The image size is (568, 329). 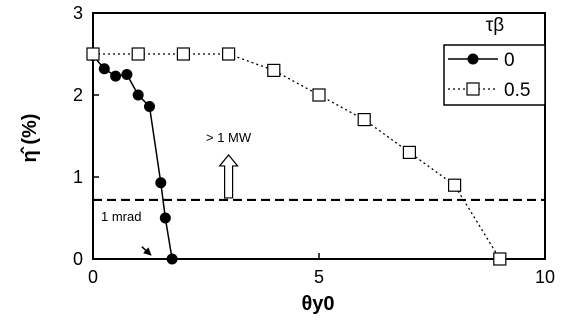 I want to click on annotation-label: 1 mrad, so click(x=121, y=216).